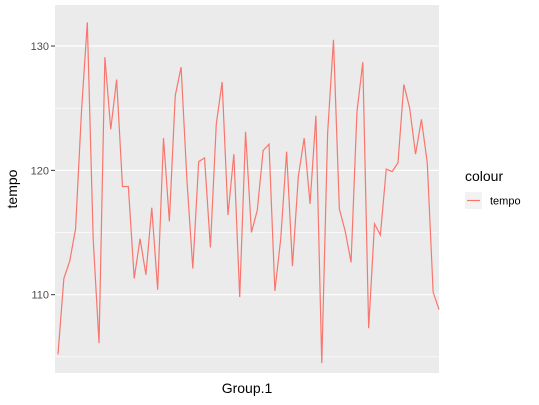 Image resolution: width=539 pixels, height=405 pixels. Describe the element at coordinates (40, 47) in the screenshot. I see `y-tick-label: 130` at that location.